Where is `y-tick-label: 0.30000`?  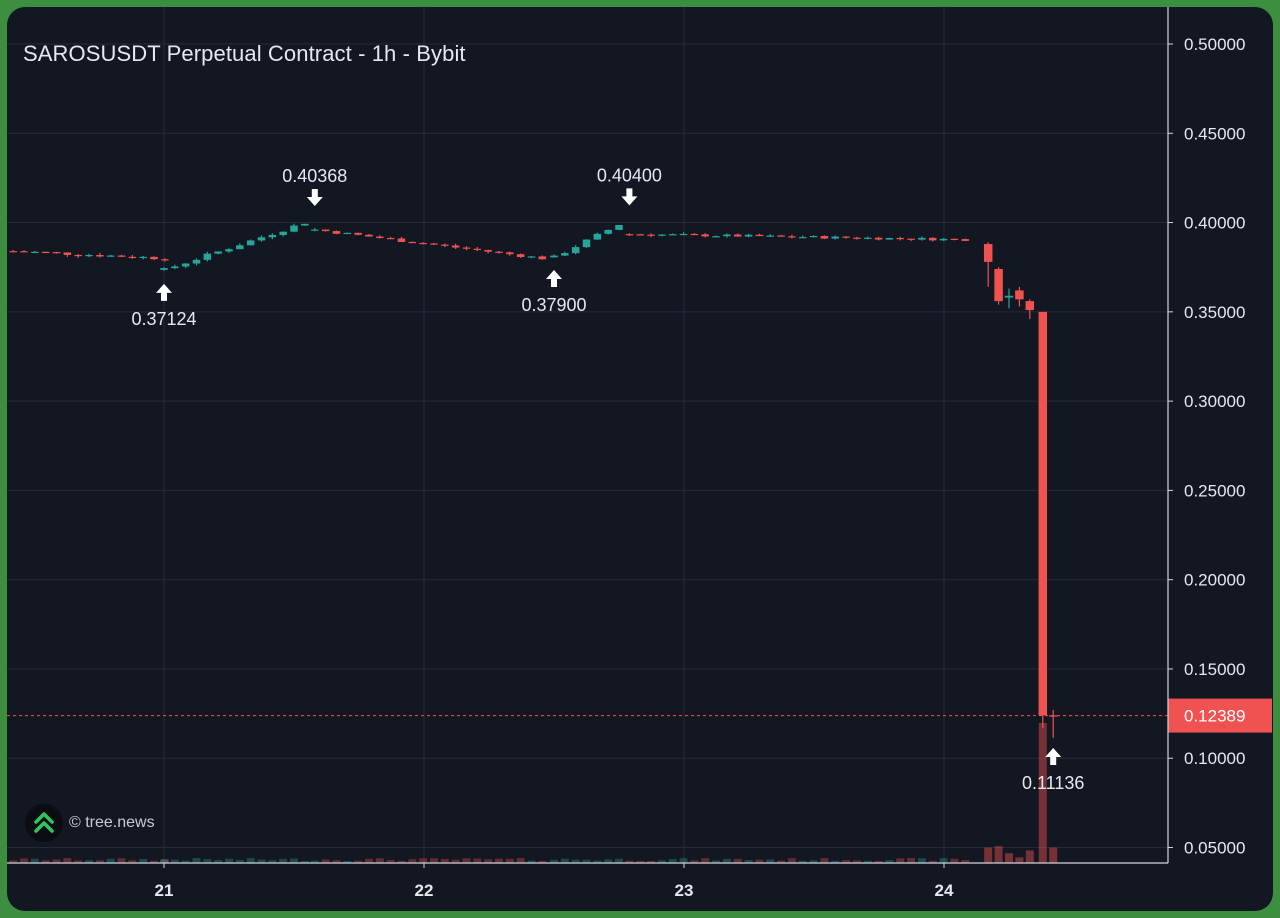
y-tick-label: 0.30000 is located at coordinates (1214, 401).